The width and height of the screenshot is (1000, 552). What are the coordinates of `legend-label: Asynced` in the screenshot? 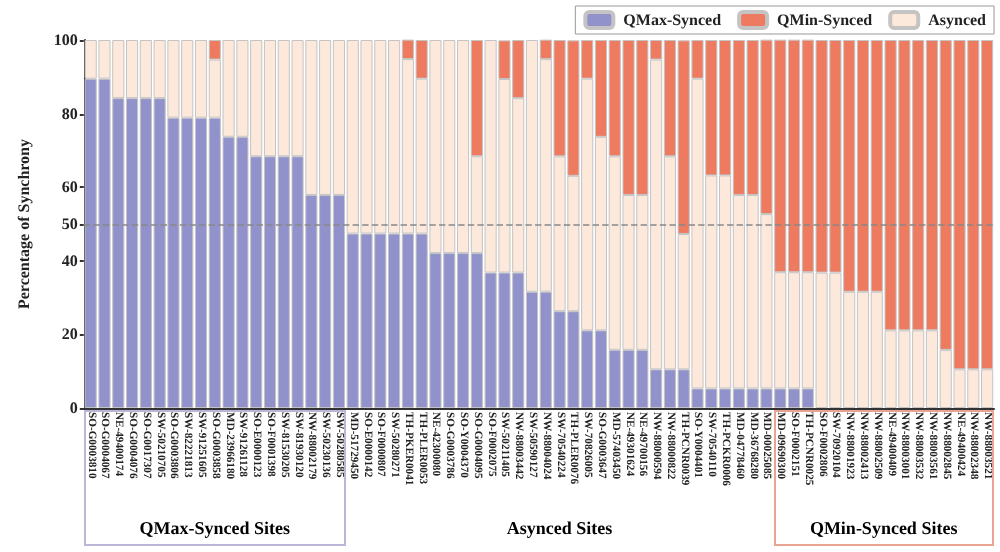 It's located at (958, 20).